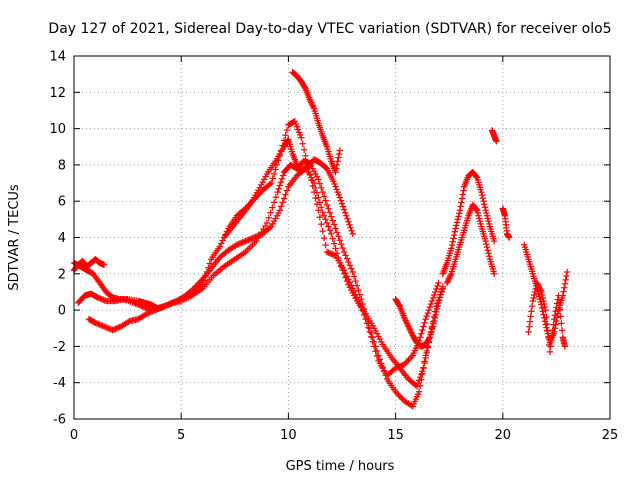 The width and height of the screenshot is (640, 480). I want to click on data-point-track-e, so click(341, 200).